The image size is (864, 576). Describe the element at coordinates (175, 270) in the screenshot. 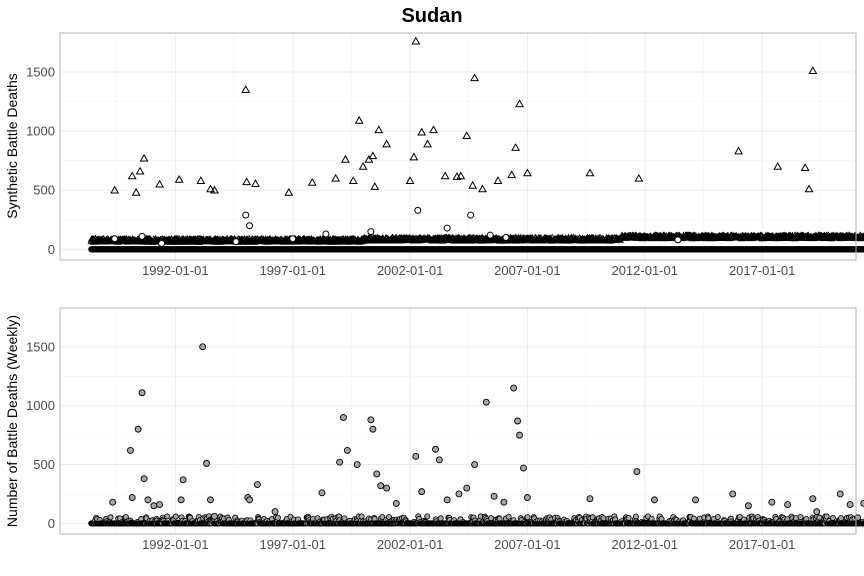

I see `x-tick-label: 1992-01-01` at that location.